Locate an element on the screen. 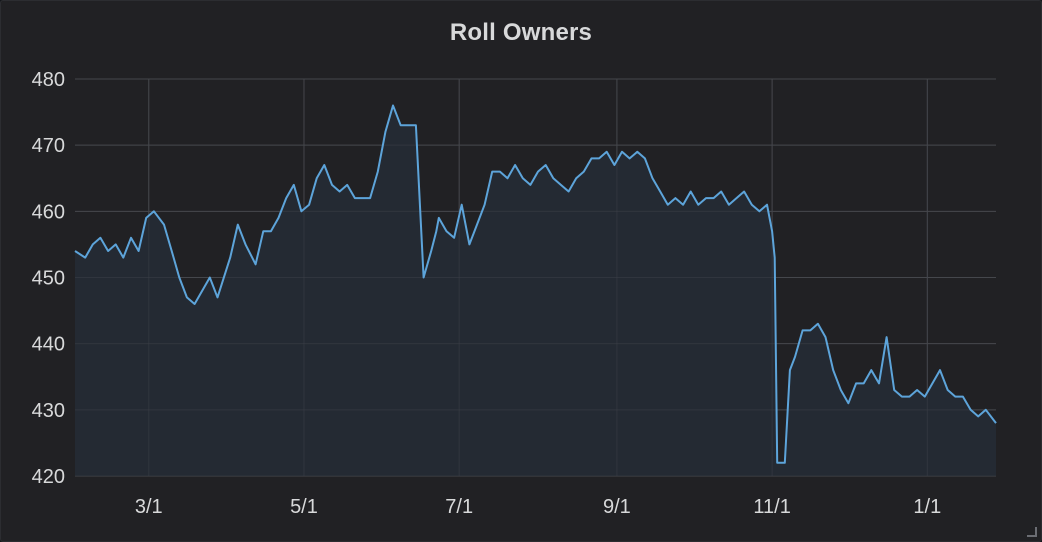 Image resolution: width=1042 pixels, height=542 pixels. panel-title: Roll Owners is located at coordinates (521, 32).